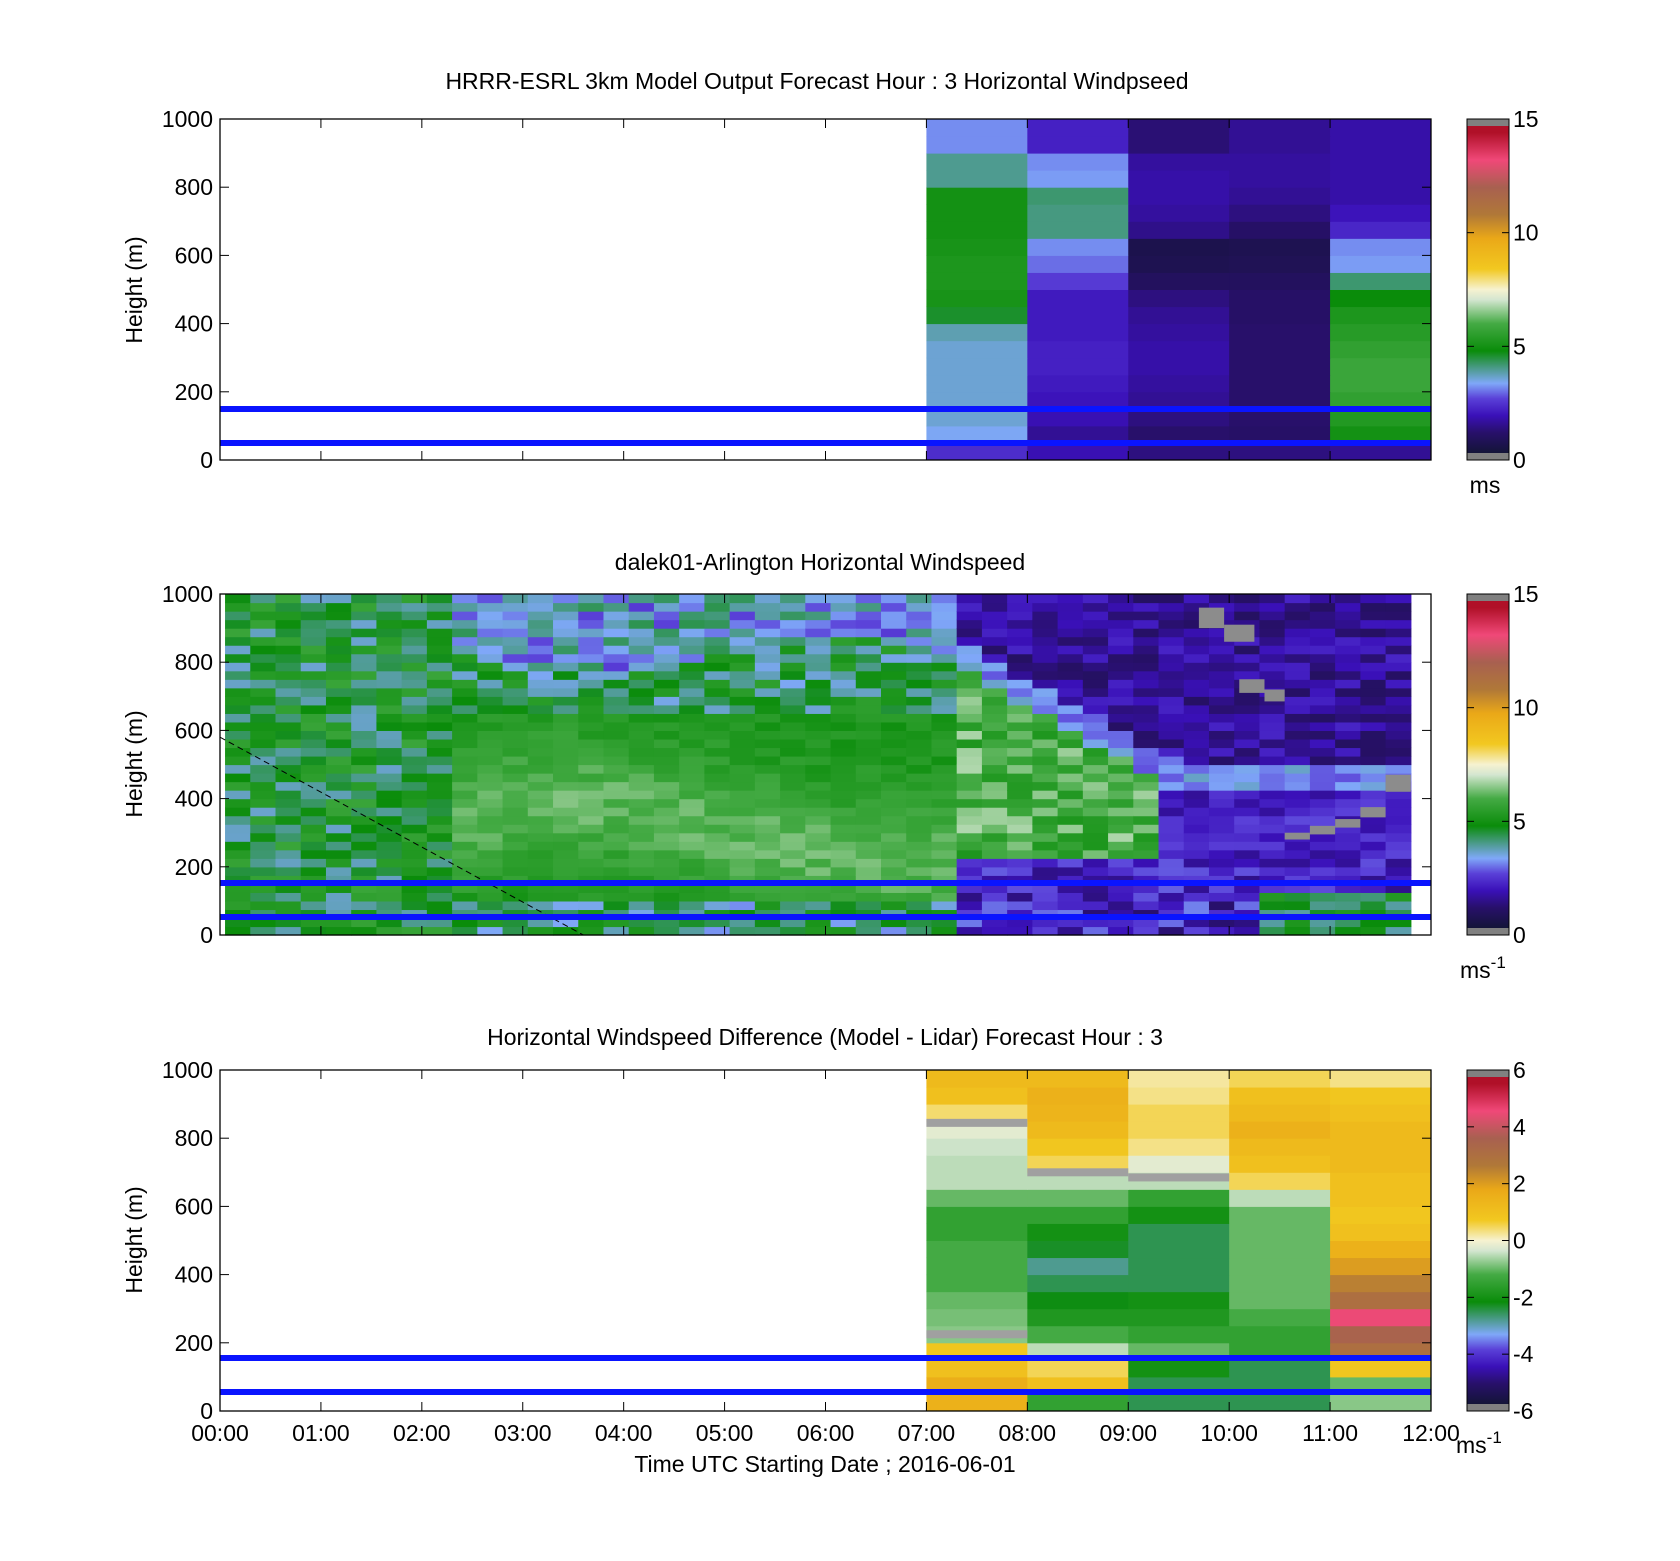 Image resolution: width=1680 pixels, height=1561 pixels. What do you see at coordinates (725, 1433) in the screenshot?
I see `x-tick-label: 05:00` at bounding box center [725, 1433].